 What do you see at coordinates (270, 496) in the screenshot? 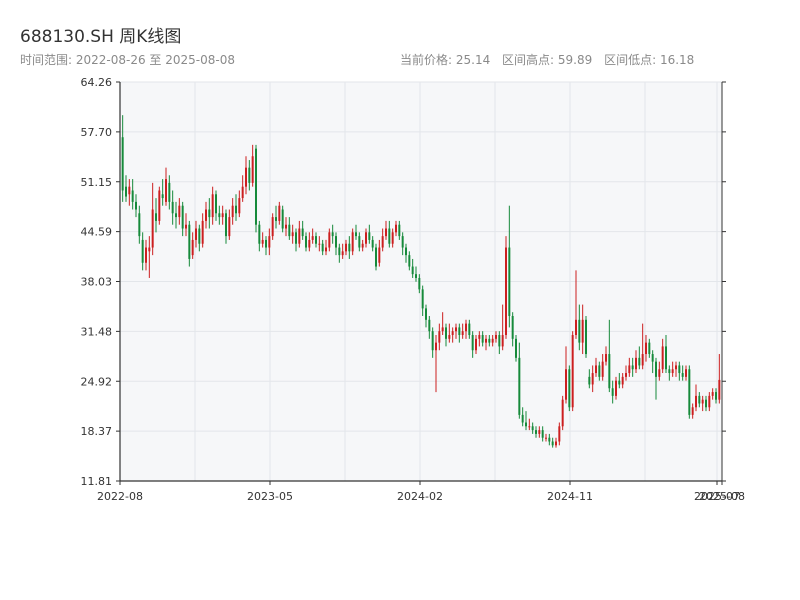
I see `x-tick-label: 2023-05` at bounding box center [270, 496].